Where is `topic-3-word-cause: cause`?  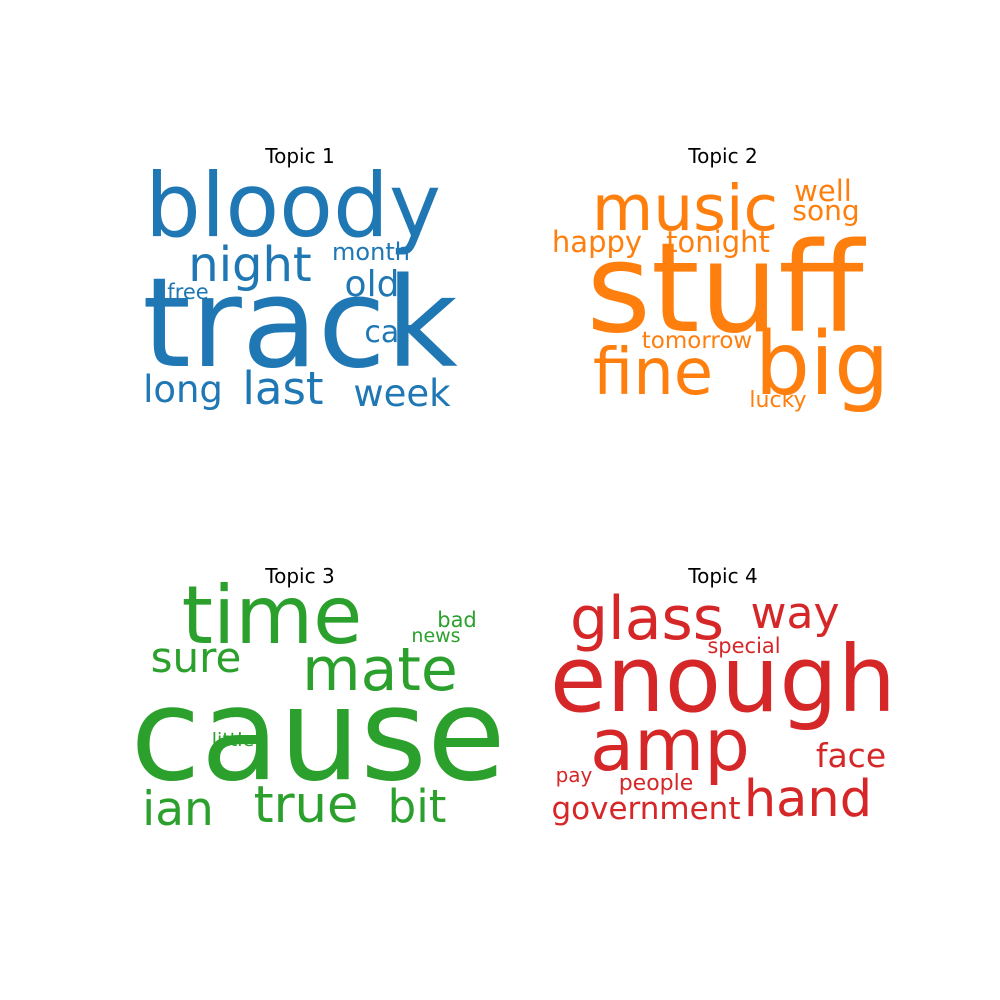 topic-3-word-cause: cause is located at coordinates (317, 735).